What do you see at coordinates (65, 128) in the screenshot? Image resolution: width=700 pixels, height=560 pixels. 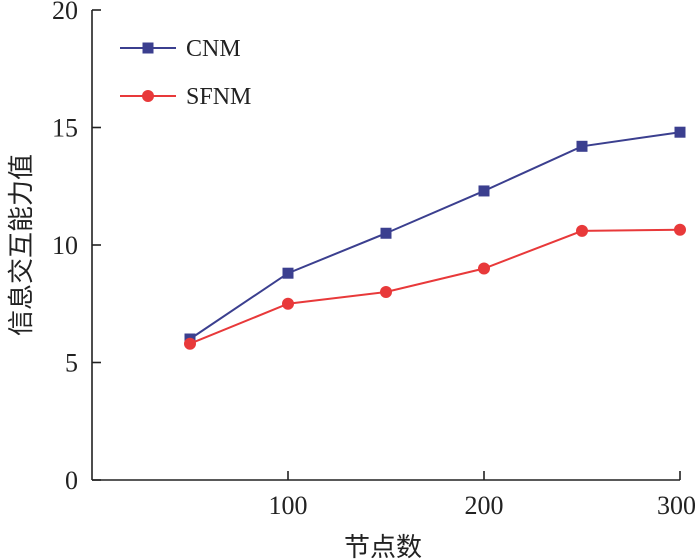 I see `y-tick-label: 15` at bounding box center [65, 128].